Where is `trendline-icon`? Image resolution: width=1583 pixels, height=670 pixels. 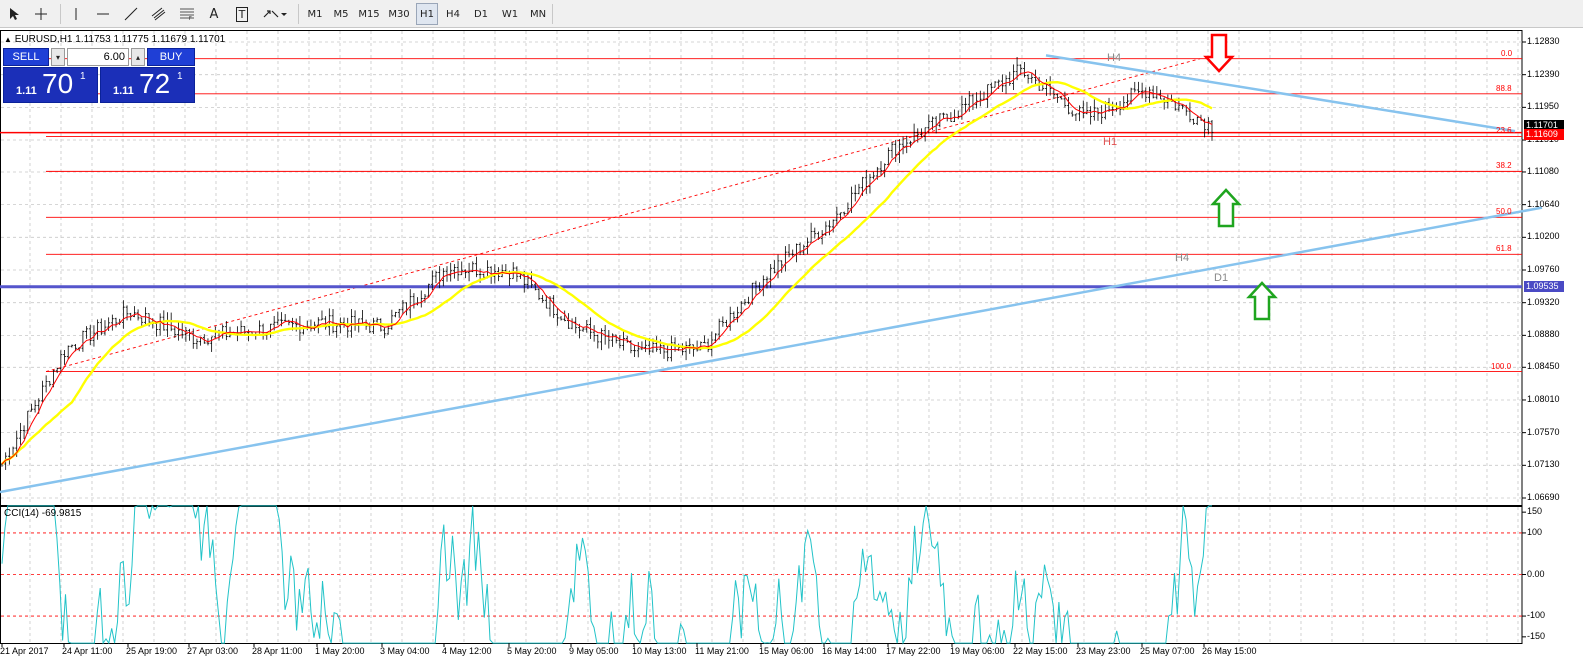 trendline-icon is located at coordinates (131, 14).